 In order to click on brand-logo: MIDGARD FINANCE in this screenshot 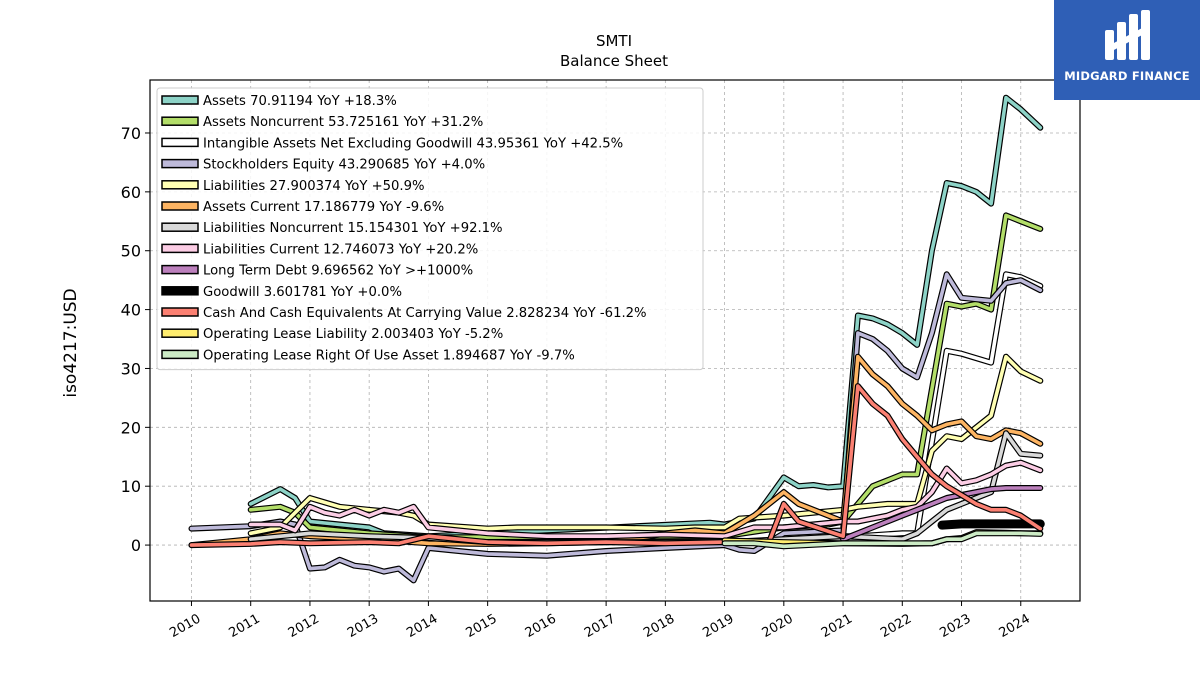, I will do `click(1127, 50)`.